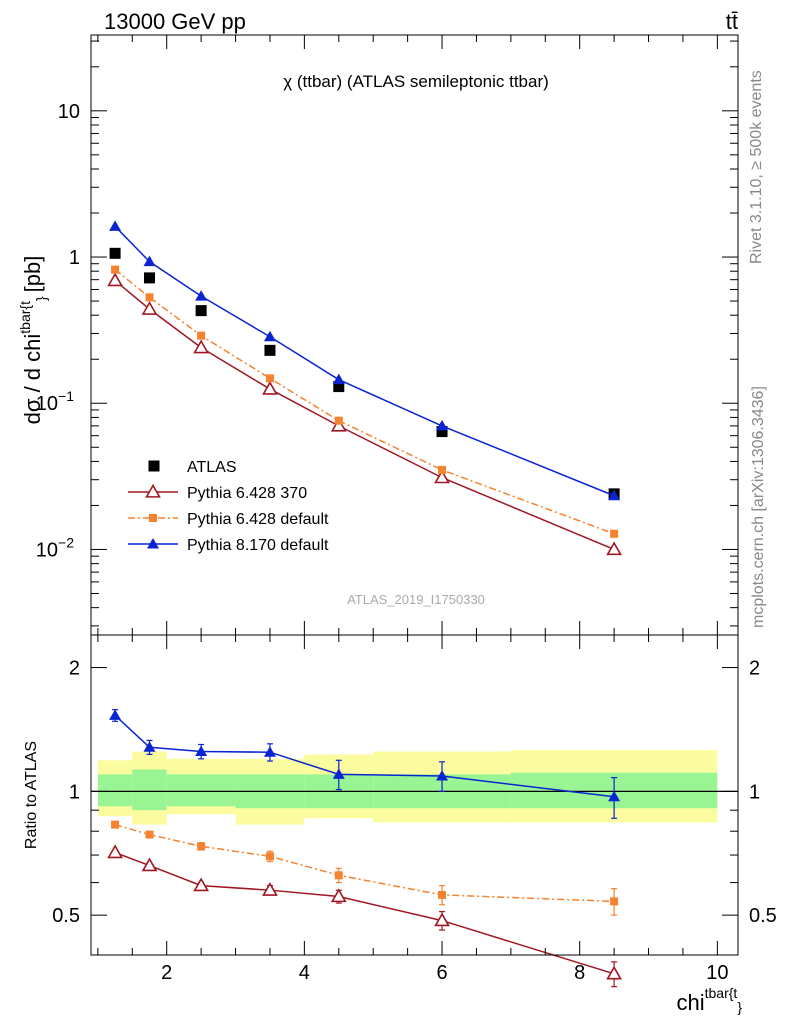 The width and height of the screenshot is (786, 1024). I want to click on rivet-label: Rivet 3.1.10, ≥ 500k events, so click(756, 167).